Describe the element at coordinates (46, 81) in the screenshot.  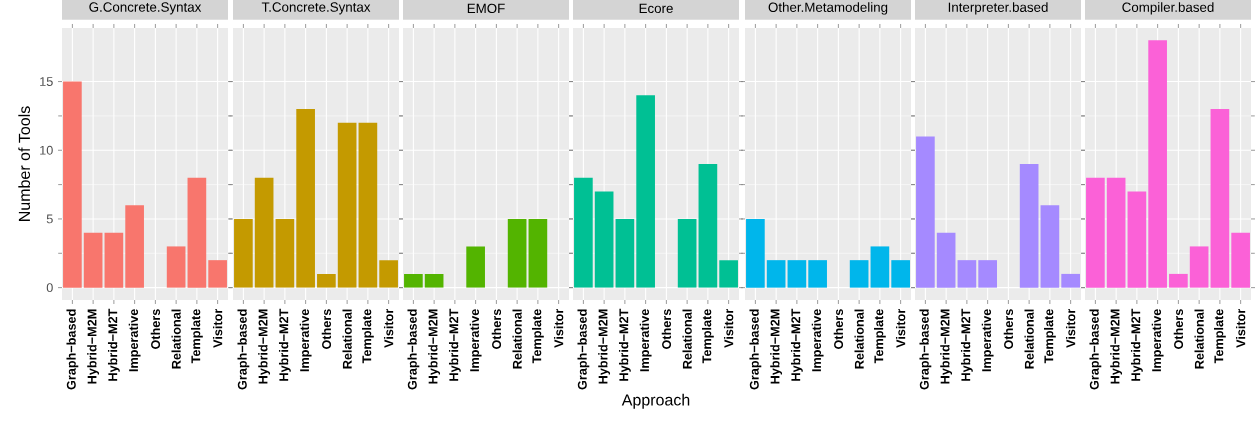
I see `y-tick-label: 15` at that location.